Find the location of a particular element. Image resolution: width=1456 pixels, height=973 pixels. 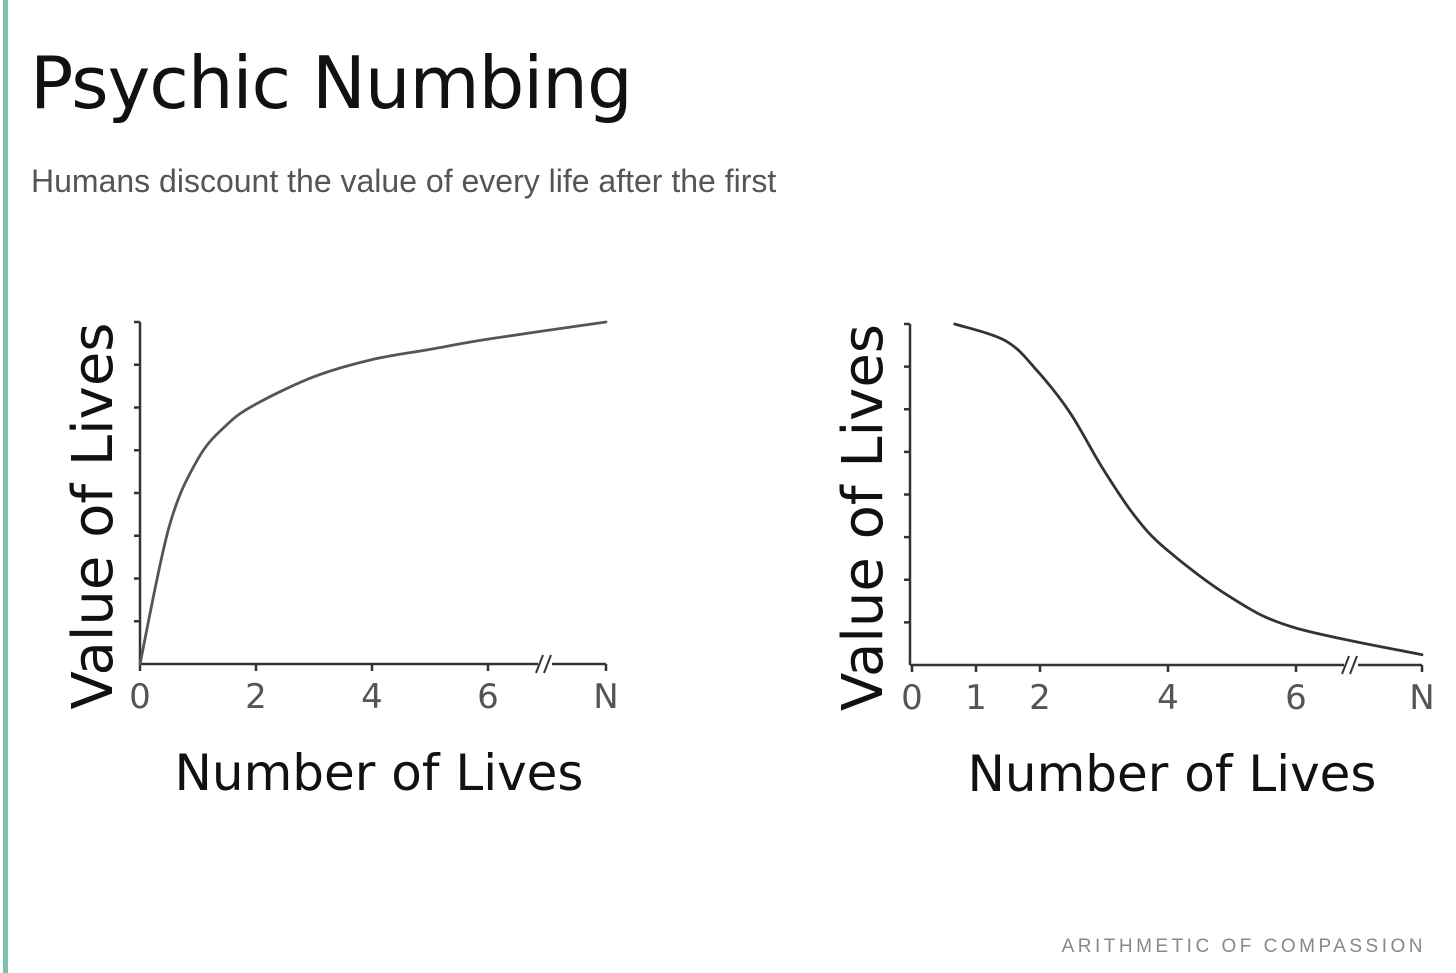

accent-bar is located at coordinates (5, 486).